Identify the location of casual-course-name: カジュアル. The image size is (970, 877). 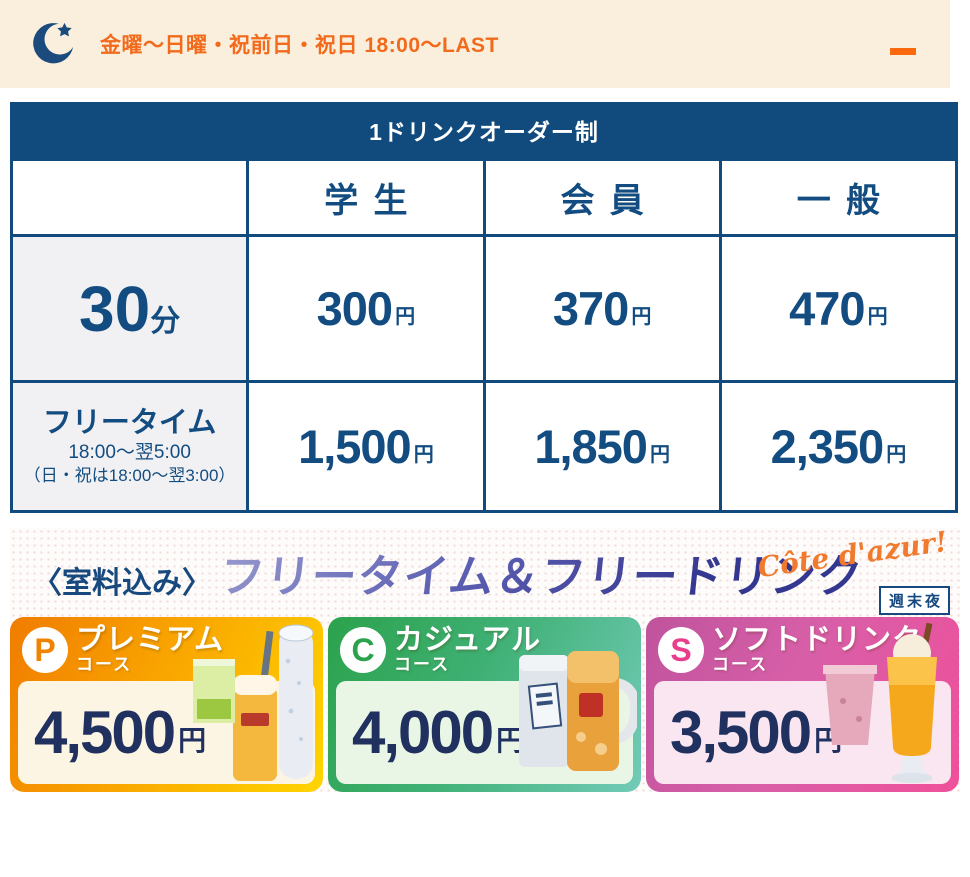
(468, 640).